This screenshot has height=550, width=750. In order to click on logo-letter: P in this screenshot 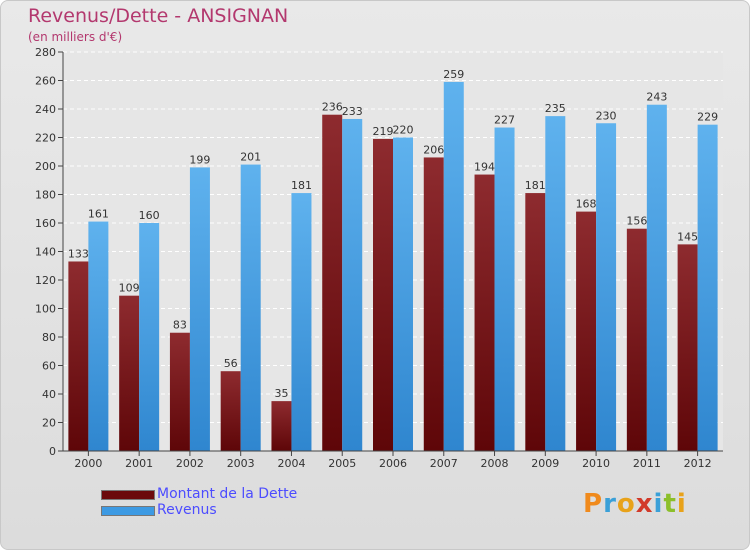, I will do `click(593, 504)`.